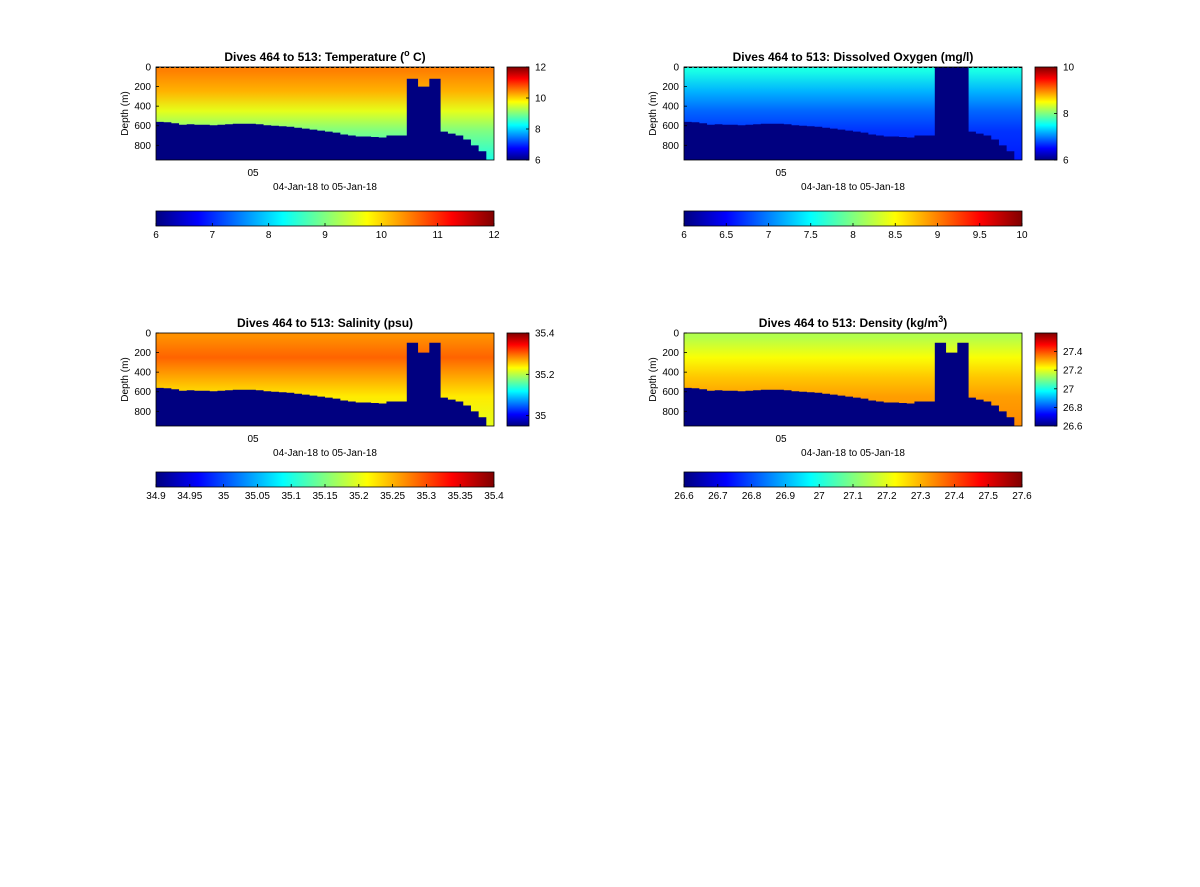  I want to click on bottom-colorbar-label: 8.5, so click(895, 235).